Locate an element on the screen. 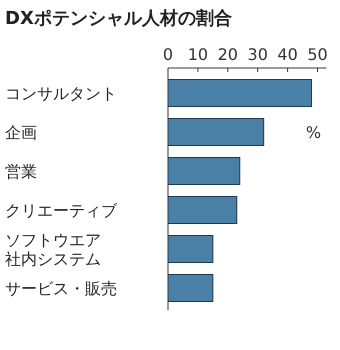 The image size is (340, 350). y-tick-label: 営業 is located at coordinates (21, 171).